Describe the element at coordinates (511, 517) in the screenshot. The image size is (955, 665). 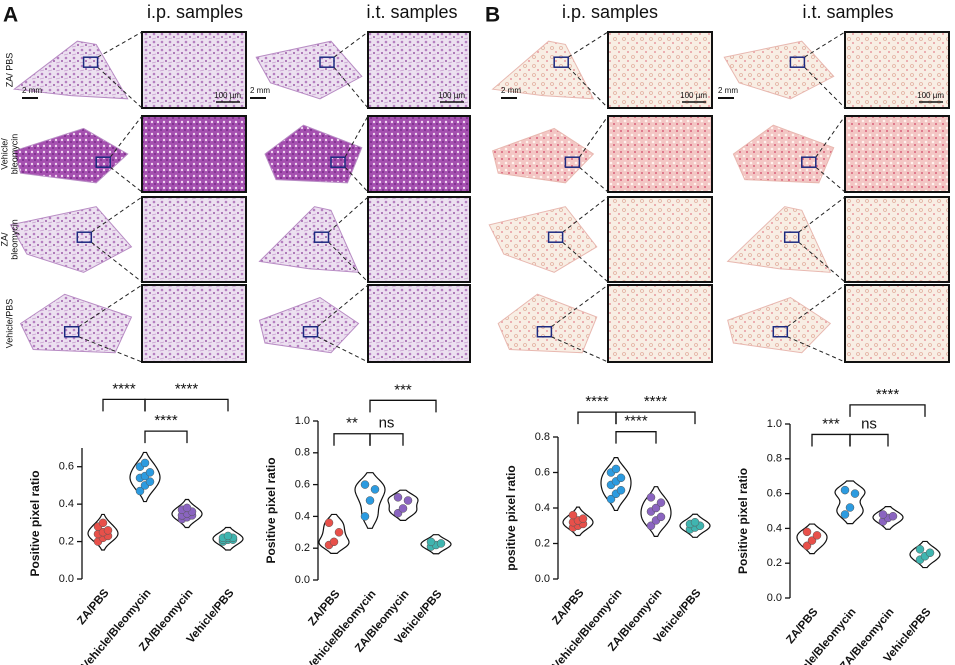
I see `y-axis-label: positive pixel ratio` at that location.